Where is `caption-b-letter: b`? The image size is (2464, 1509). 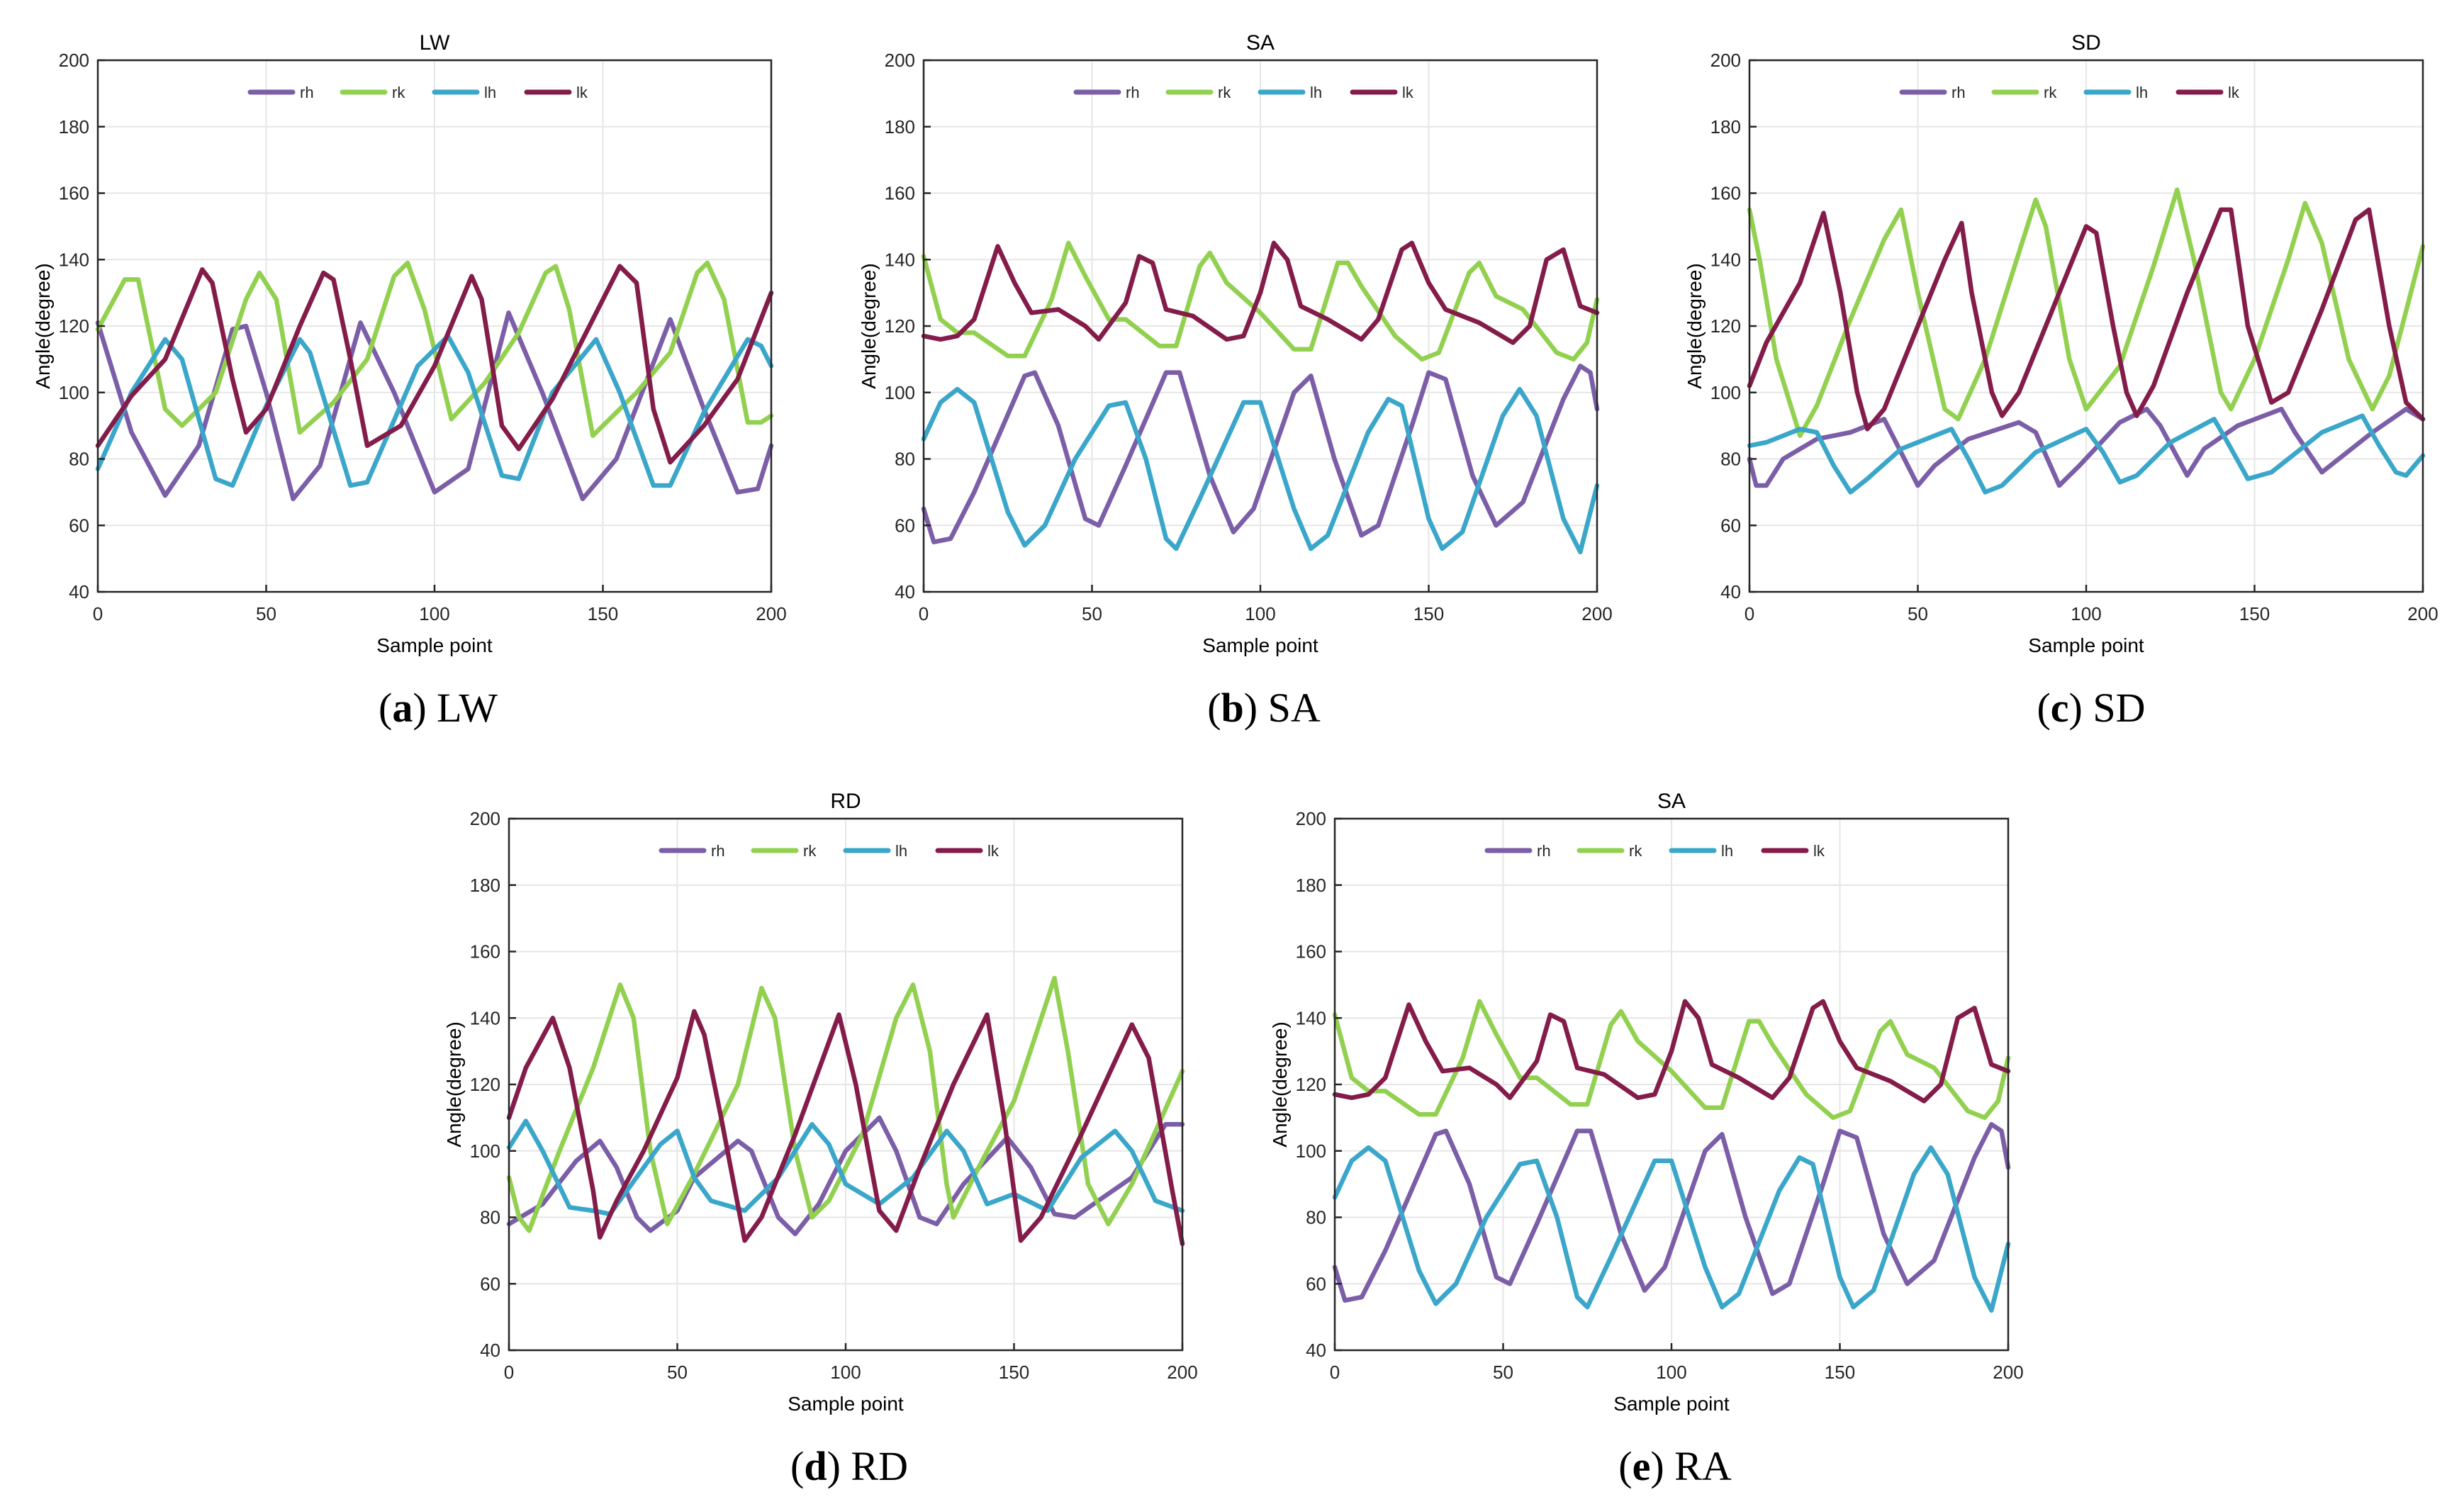
caption-b-letter: b is located at coordinates (1233, 708).